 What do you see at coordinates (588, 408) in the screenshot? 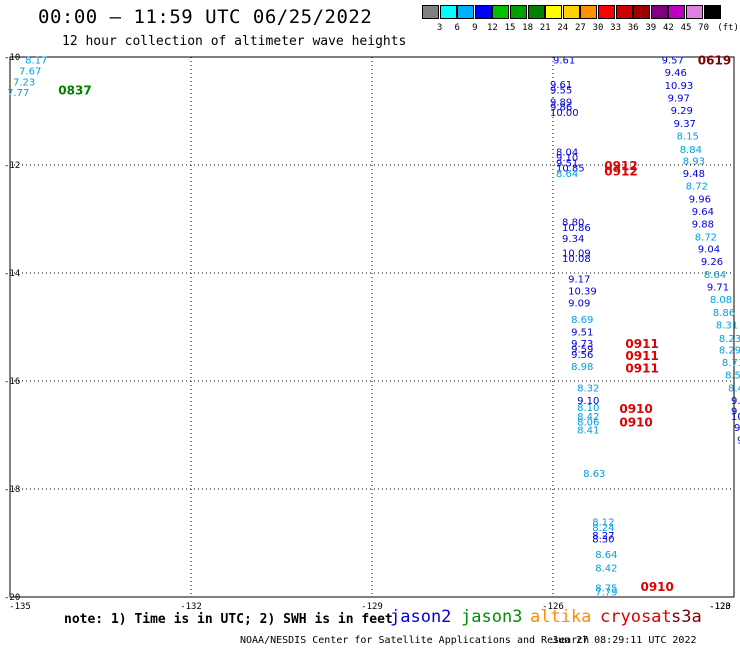
I see `wave-height-point: 8.10` at bounding box center [588, 408].